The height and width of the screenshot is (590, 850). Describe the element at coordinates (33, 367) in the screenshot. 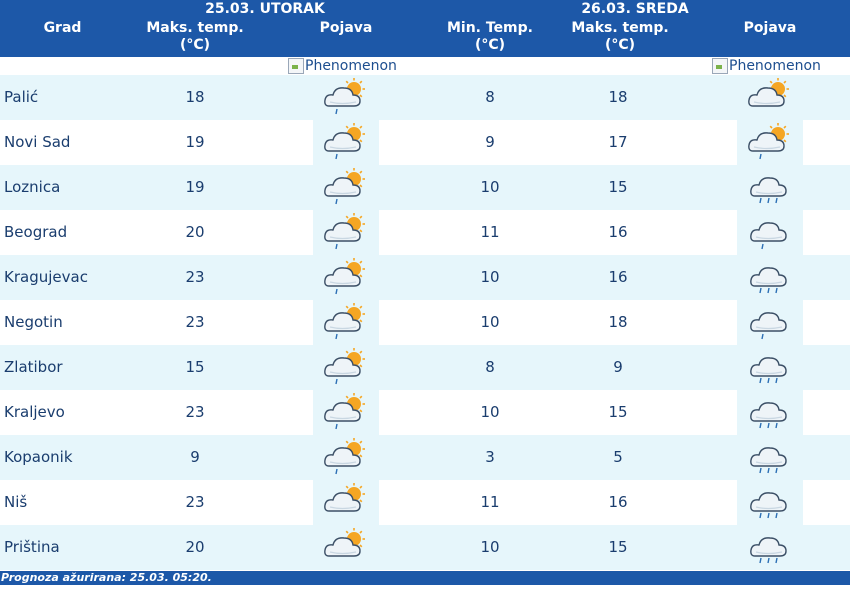

I see `city-name: Zlatibor` at that location.